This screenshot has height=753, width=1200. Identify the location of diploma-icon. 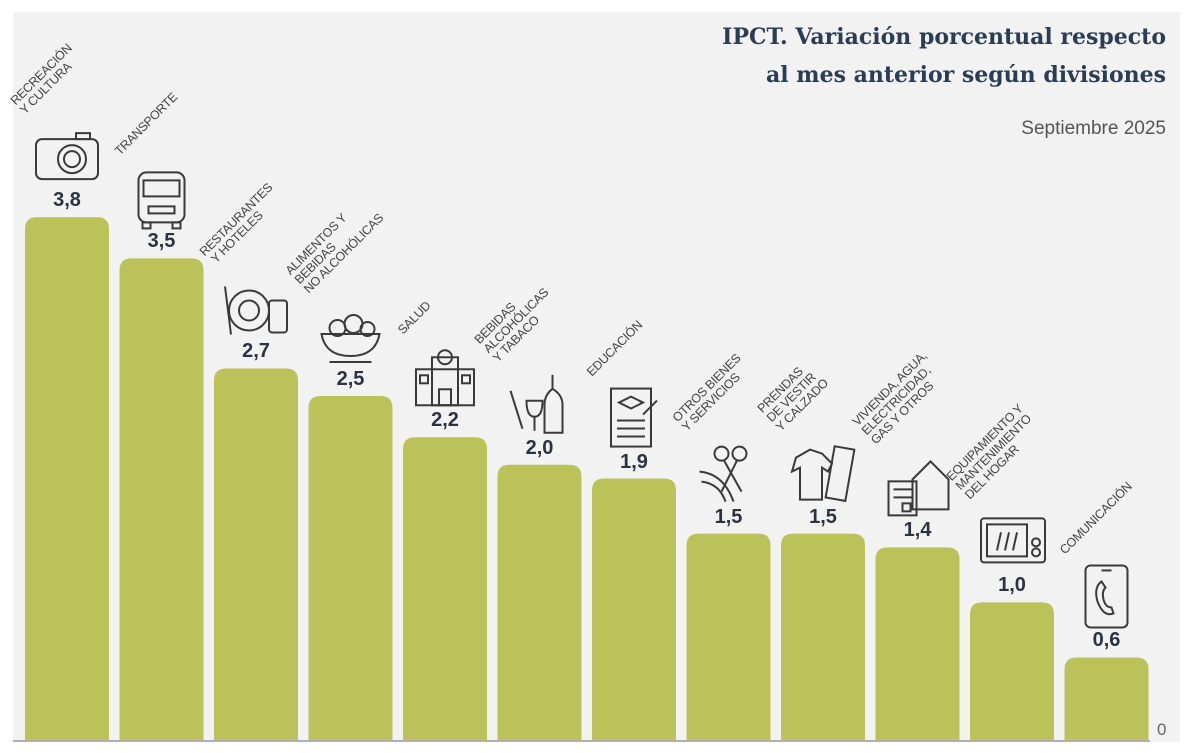
(634, 417).